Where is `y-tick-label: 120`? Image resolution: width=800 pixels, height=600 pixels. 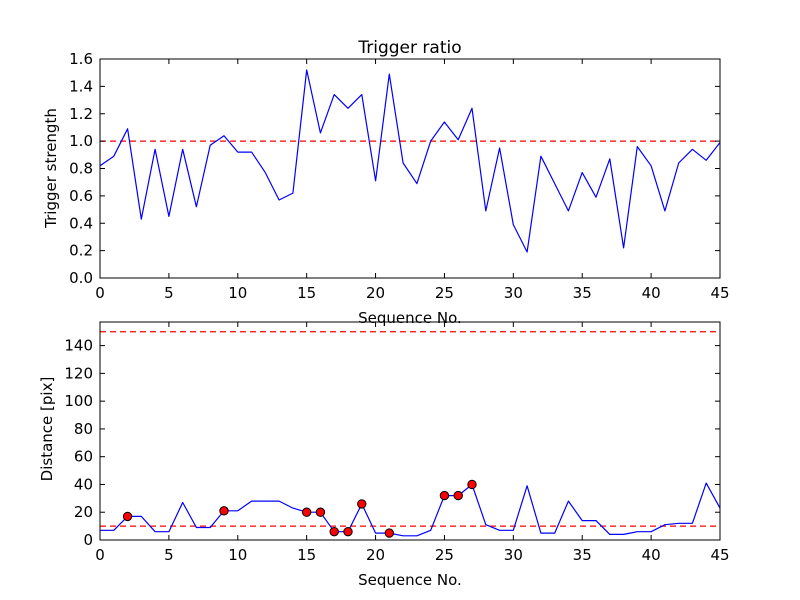
y-tick-label: 120 is located at coordinates (78, 373).